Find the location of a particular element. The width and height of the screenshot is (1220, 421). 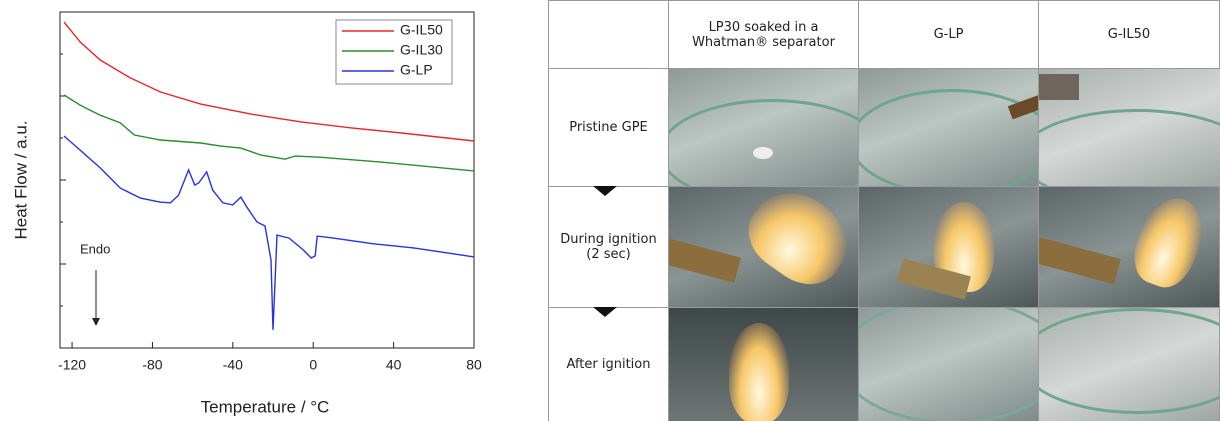

x-tick-label: -80 is located at coordinates (152, 365).